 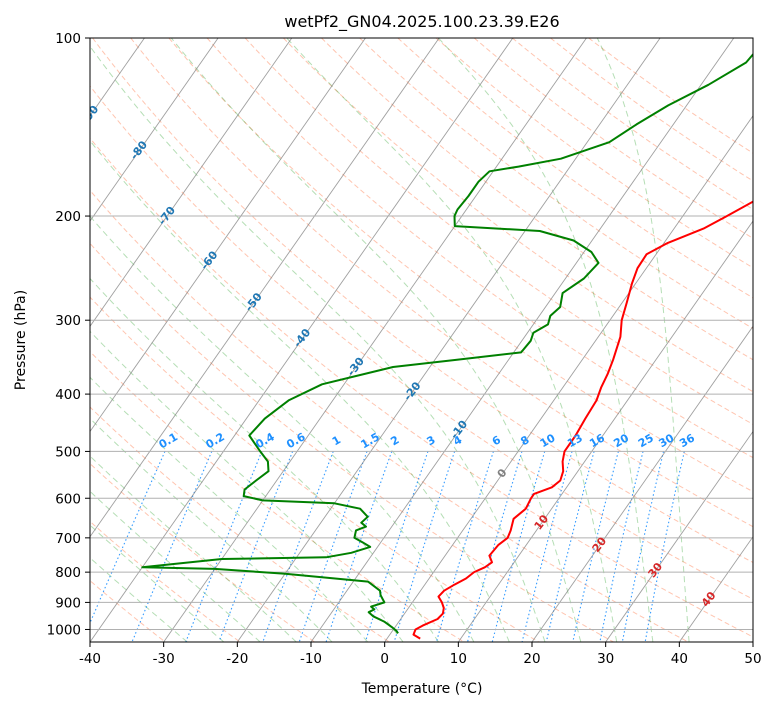 I want to click on isotherm-label: -40, so click(x=302, y=338).